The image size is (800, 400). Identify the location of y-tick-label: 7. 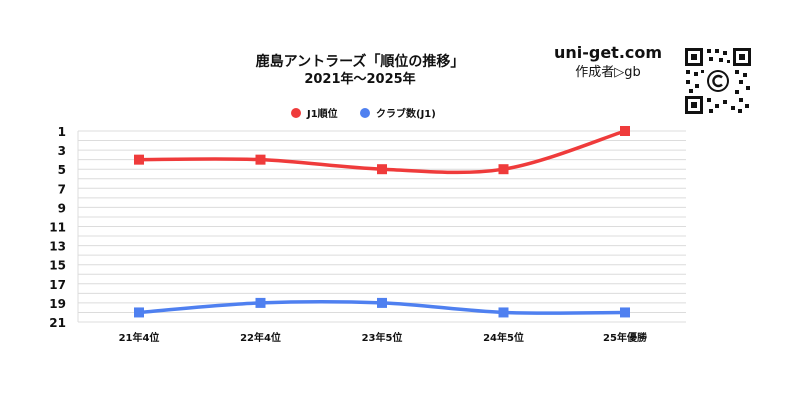
(62, 189).